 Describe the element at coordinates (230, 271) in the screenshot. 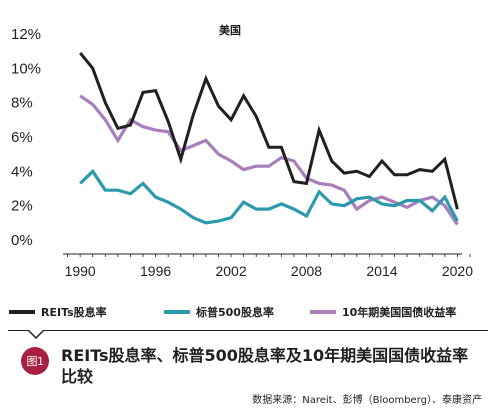

I see `x-tick-label: 2002` at that location.